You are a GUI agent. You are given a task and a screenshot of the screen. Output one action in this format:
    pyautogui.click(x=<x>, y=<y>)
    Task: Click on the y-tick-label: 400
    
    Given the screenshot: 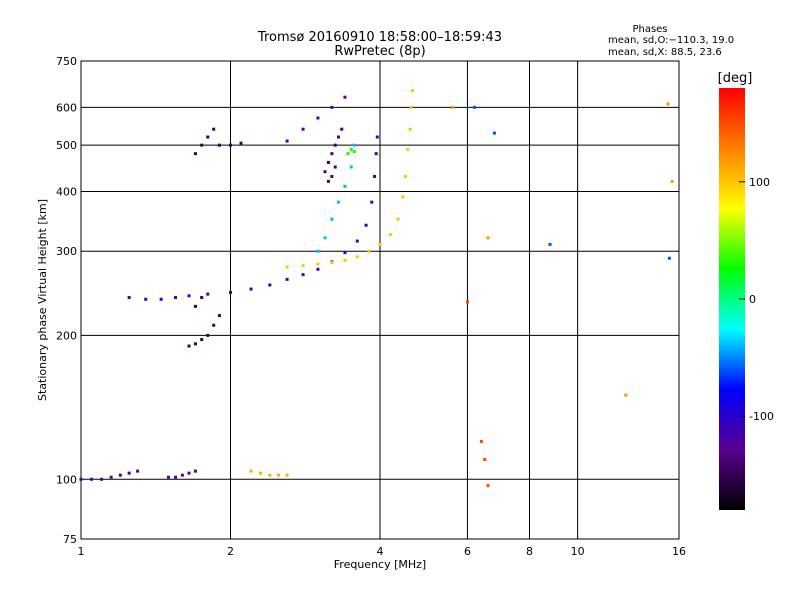 What is the action you would take?
    pyautogui.click(x=66, y=191)
    